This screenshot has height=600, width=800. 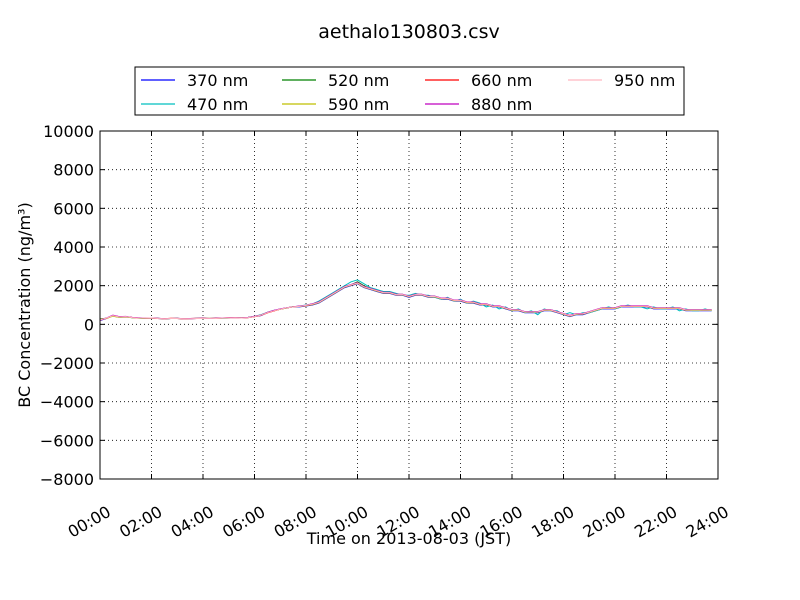 I want to click on y-tick-label: 6000, so click(x=73, y=208).